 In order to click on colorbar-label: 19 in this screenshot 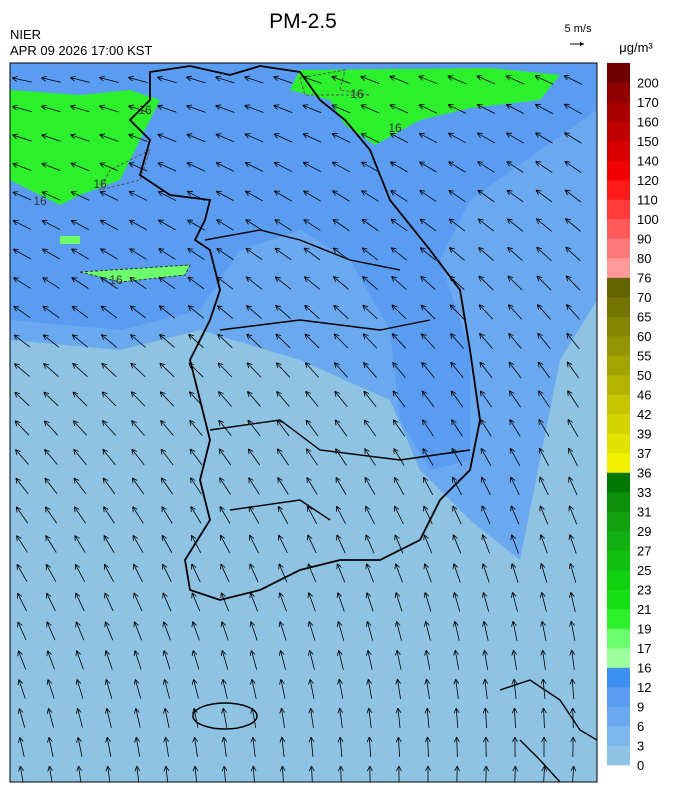, I will do `click(644, 629)`.